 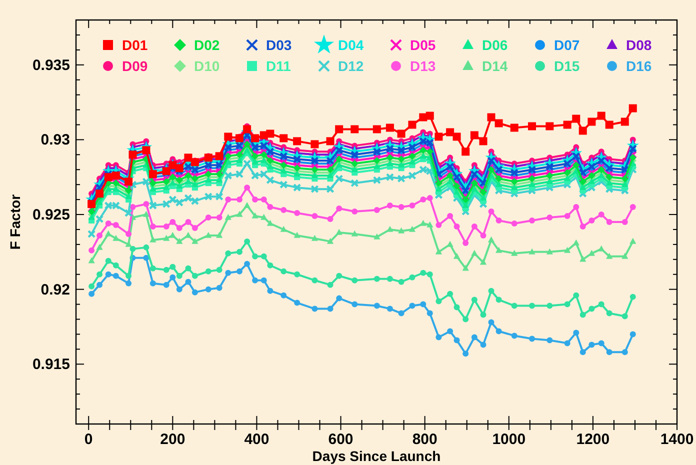 What do you see at coordinates (55, 140) in the screenshot?
I see `y-tick-label: 0.93` at bounding box center [55, 140].